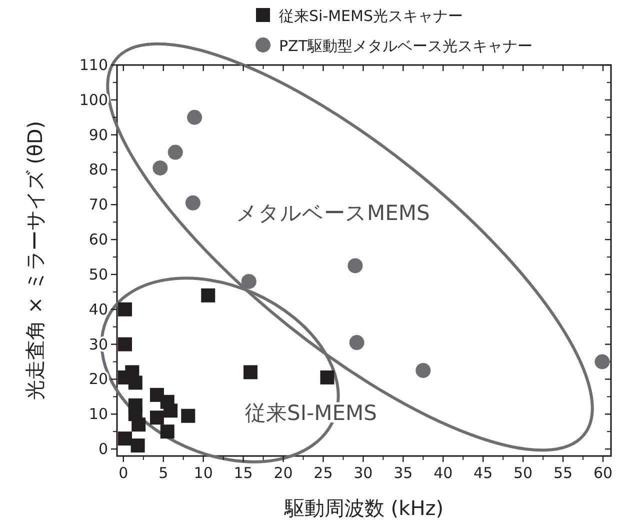 The width and height of the screenshot is (624, 527). Describe the element at coordinates (363, 473) in the screenshot. I see `x-tick-label: 30` at that location.